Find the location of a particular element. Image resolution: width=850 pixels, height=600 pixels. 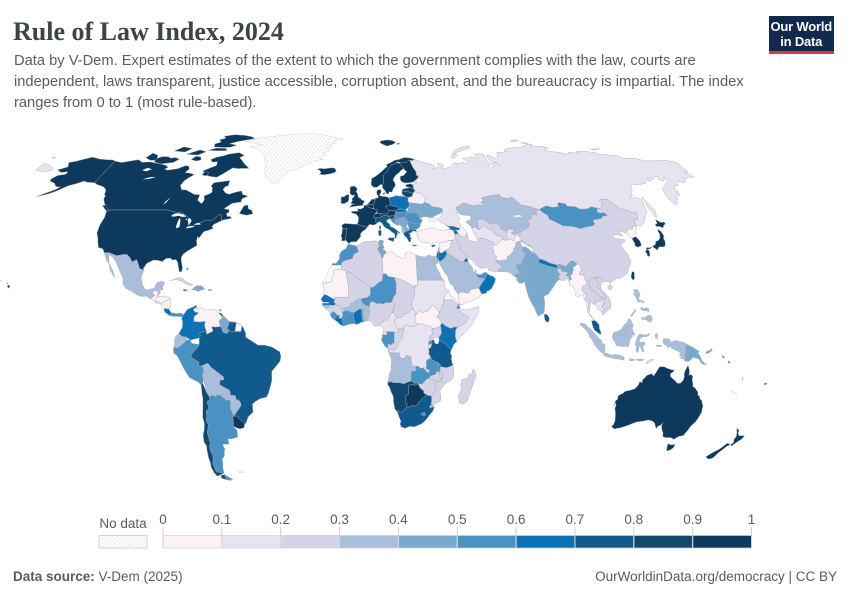

svg-text: 0.3 is located at coordinates (339, 519).